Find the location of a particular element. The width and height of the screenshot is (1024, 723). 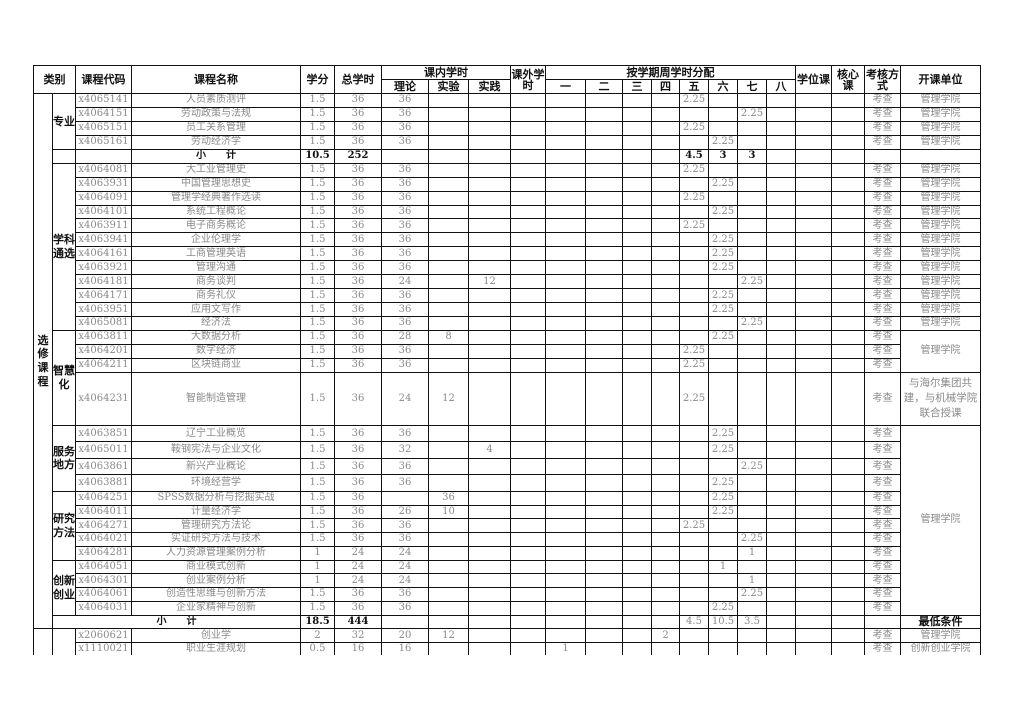

semester-5-hours: 4.5 is located at coordinates (694, 622).